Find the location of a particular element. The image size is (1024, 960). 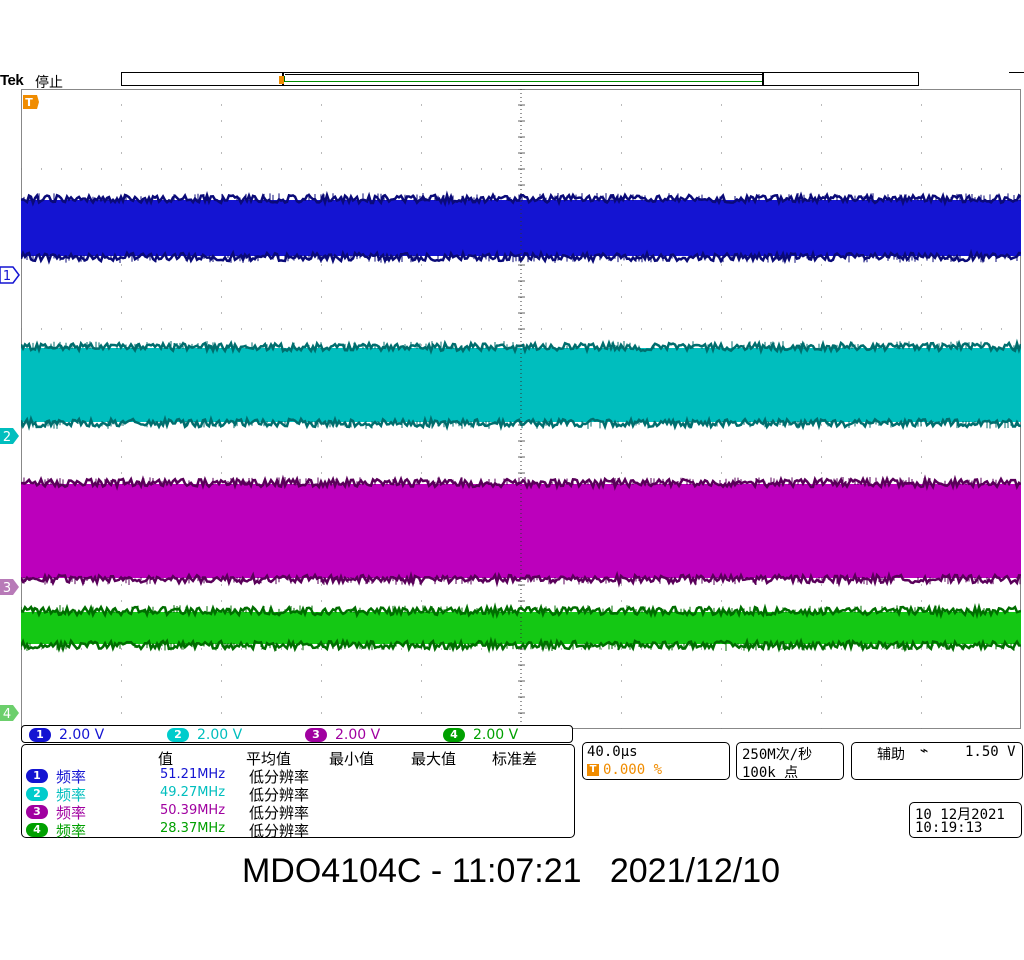

ch3-scale: 3 2.00 V is located at coordinates (342, 735).